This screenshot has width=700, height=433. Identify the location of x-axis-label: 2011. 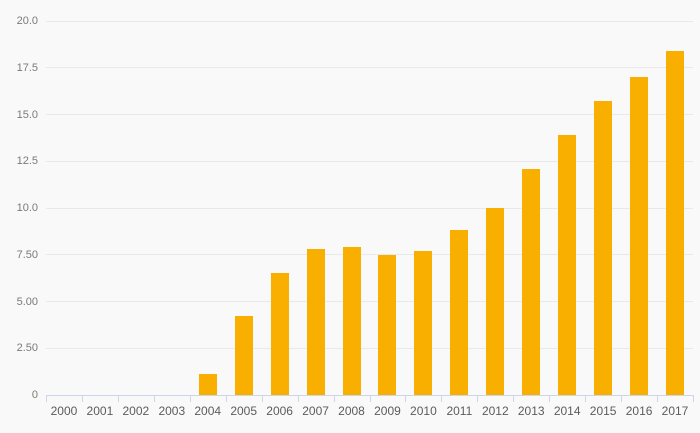
(459, 411).